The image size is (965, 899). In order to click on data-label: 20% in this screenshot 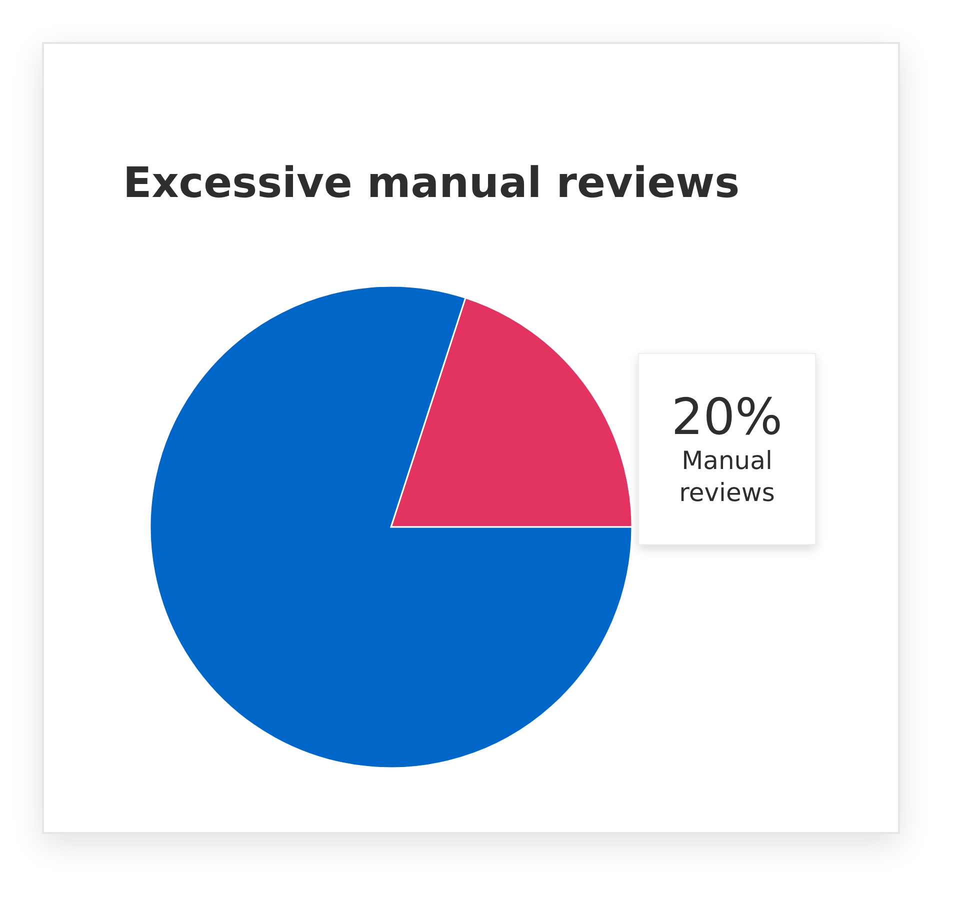, I will do `click(727, 417)`.